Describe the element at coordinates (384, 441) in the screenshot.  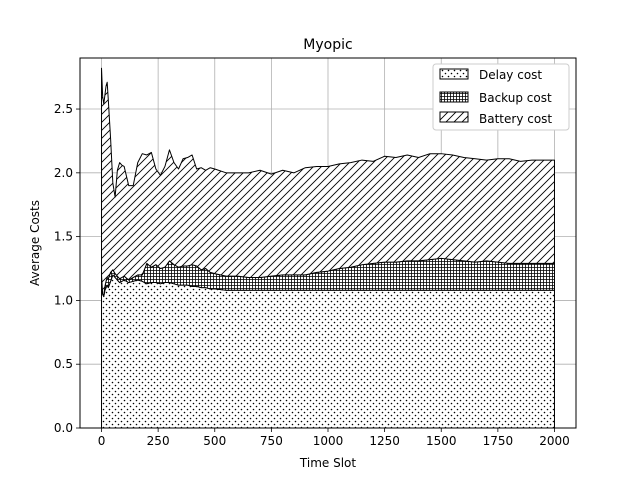
I see `x-tick-label-5: 1250` at that location.